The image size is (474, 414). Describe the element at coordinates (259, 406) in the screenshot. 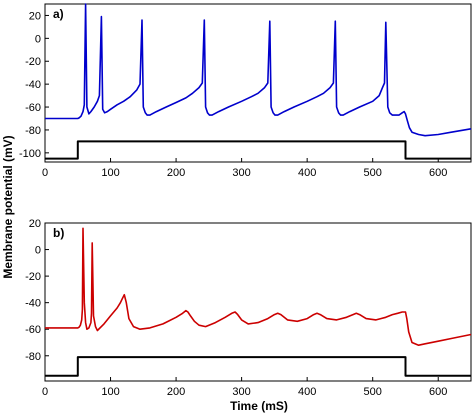

I see `x-axis-label: Time (mS)` at that location.